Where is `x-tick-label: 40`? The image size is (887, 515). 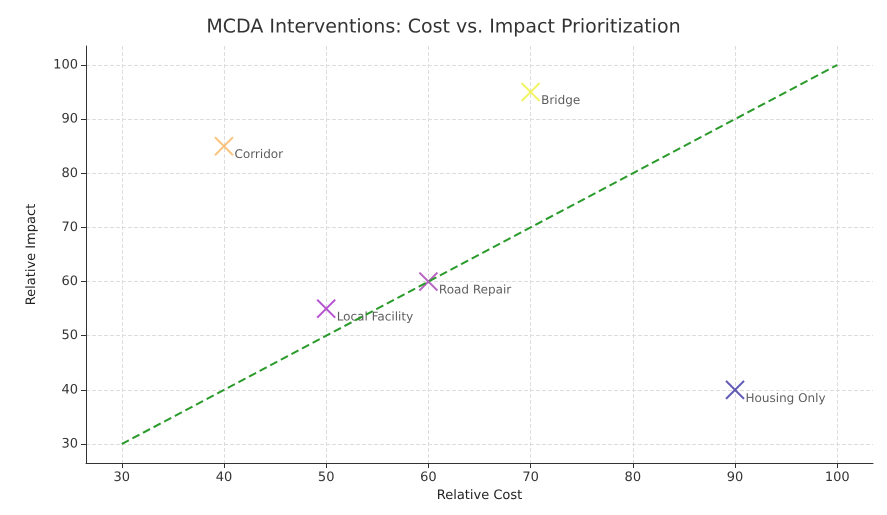
x-tick-label: 40 is located at coordinates (224, 477).